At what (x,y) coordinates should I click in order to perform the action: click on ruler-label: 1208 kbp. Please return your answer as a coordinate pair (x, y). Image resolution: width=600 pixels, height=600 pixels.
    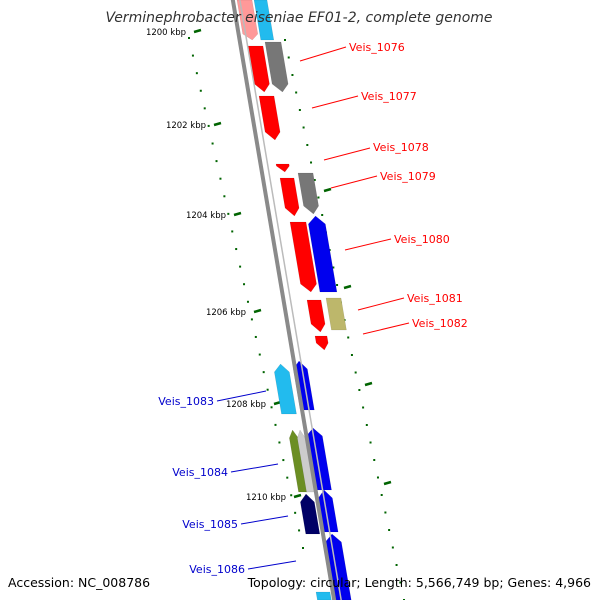
    Looking at the image, I should click on (246, 405).